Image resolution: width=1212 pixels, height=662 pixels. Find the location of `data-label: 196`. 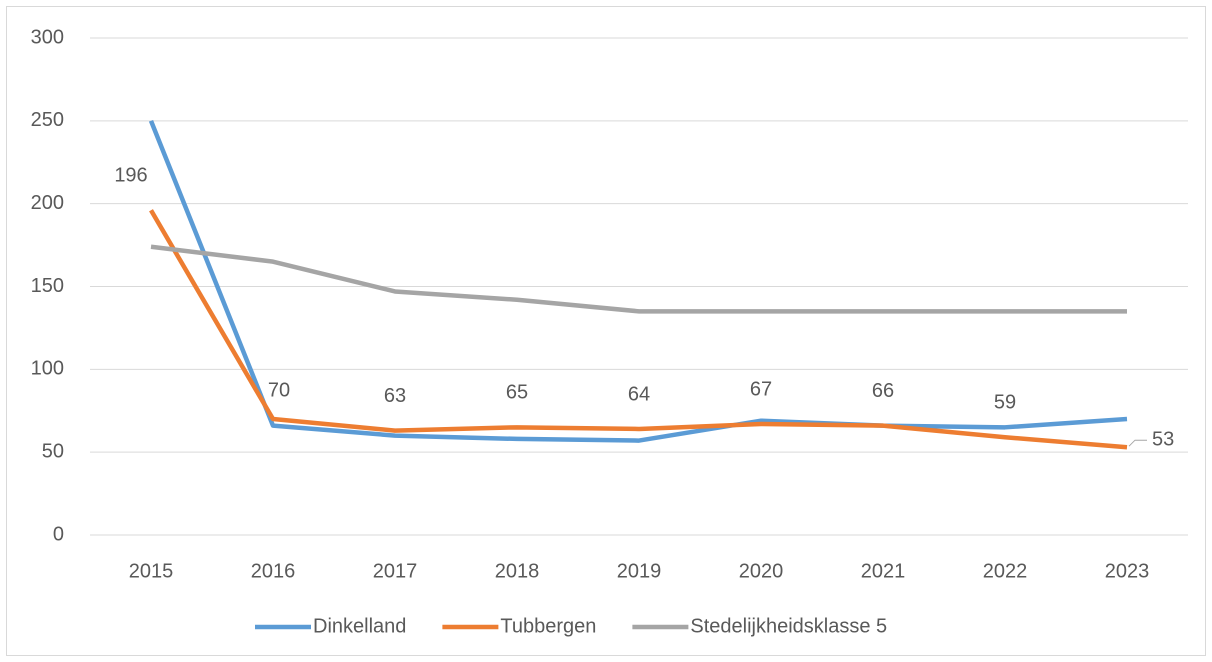

data-label: 196 is located at coordinates (130, 176).